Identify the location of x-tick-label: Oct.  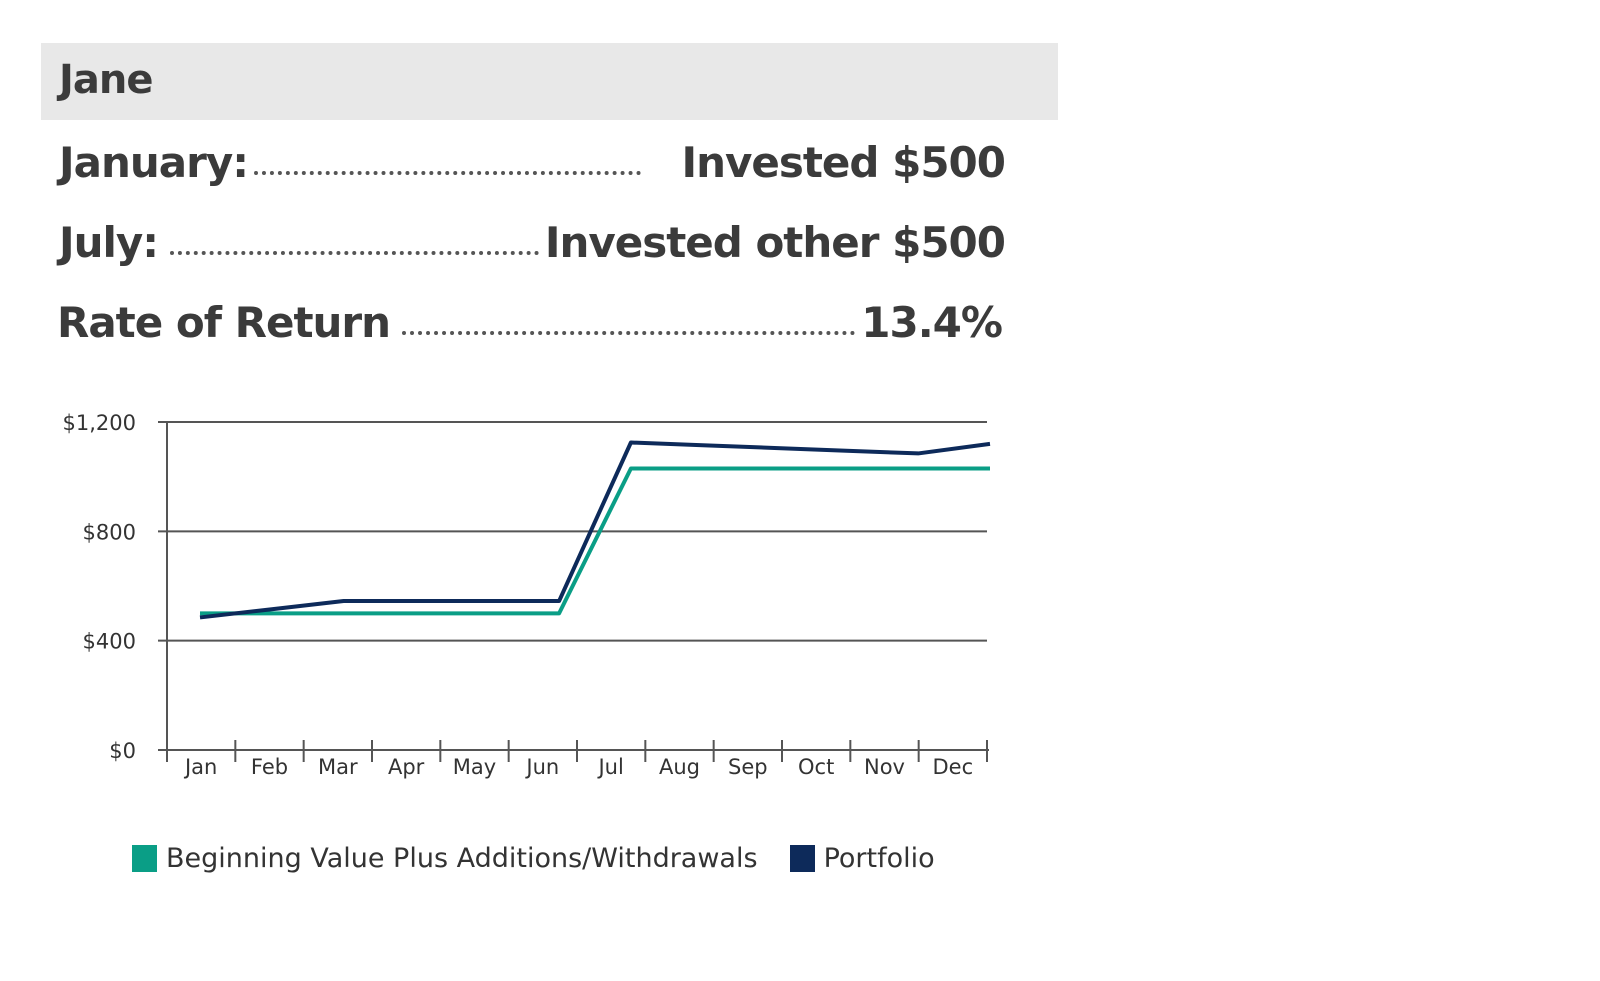
(816, 767).